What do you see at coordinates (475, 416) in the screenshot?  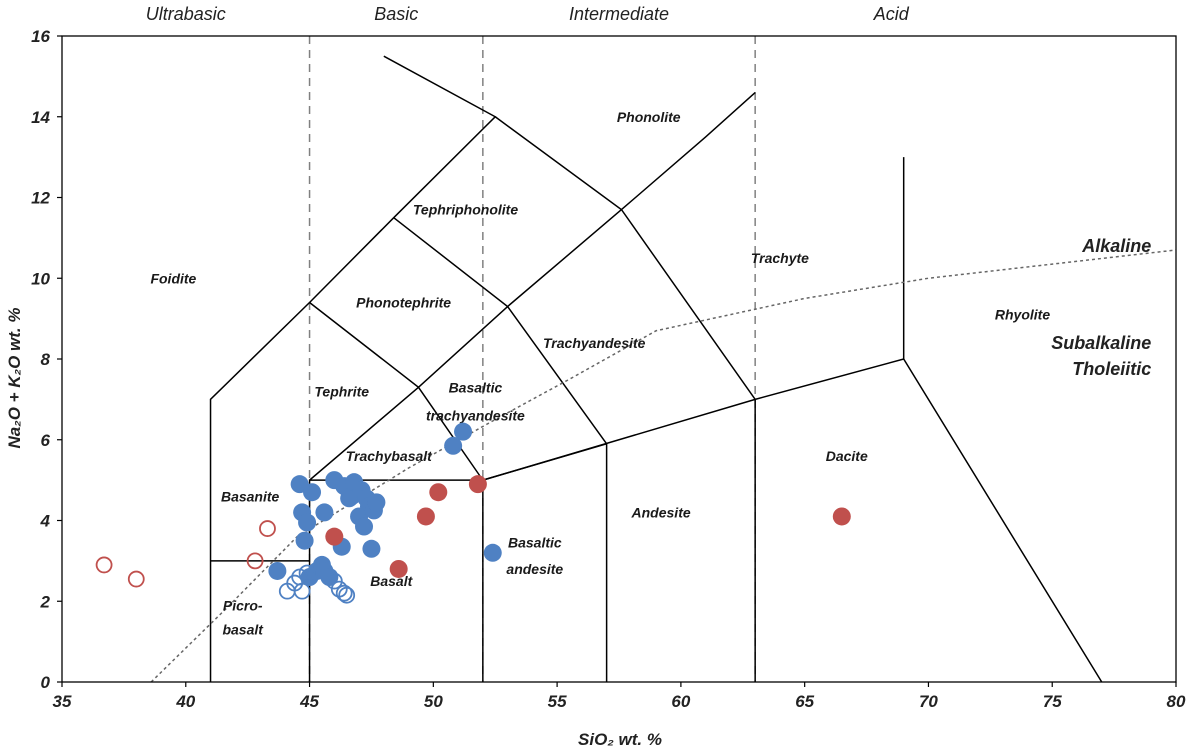 I see `field-label: trachyandesite` at bounding box center [475, 416].